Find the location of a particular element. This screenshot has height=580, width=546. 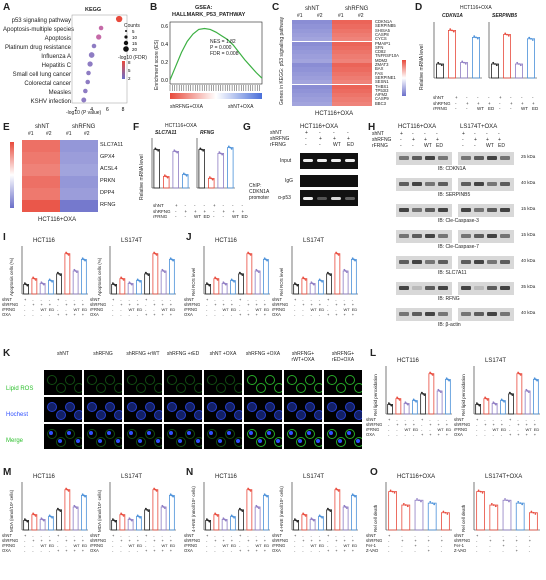

panel-g-lane-igg: IgG is located at coordinates (289, 181).